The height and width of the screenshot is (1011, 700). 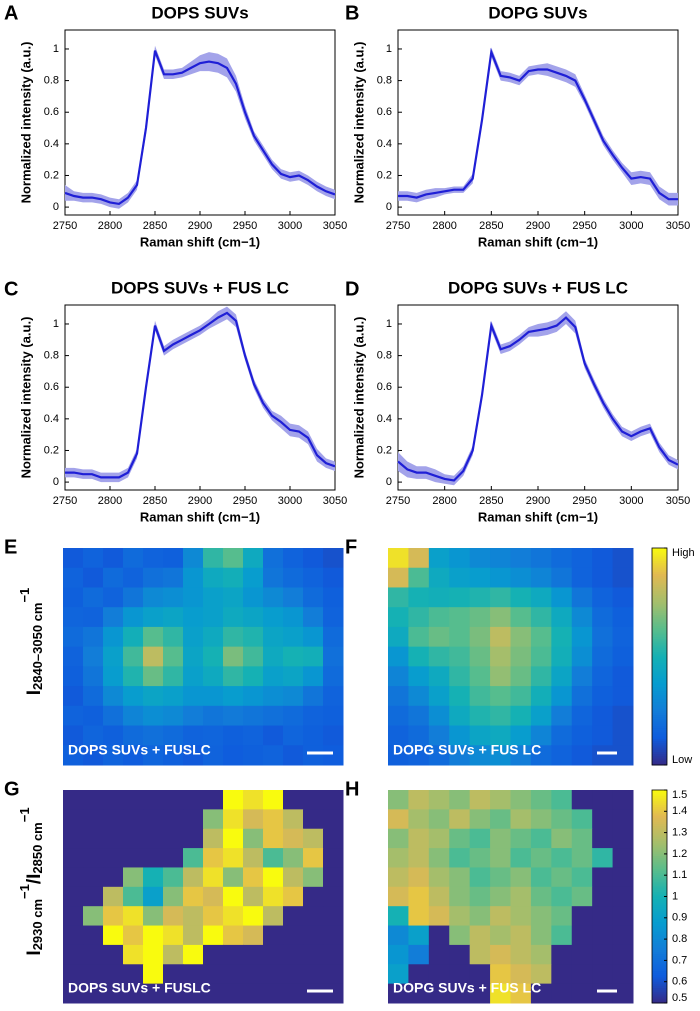 I want to click on y-tick-label: 0.6, so click(x=51, y=112).